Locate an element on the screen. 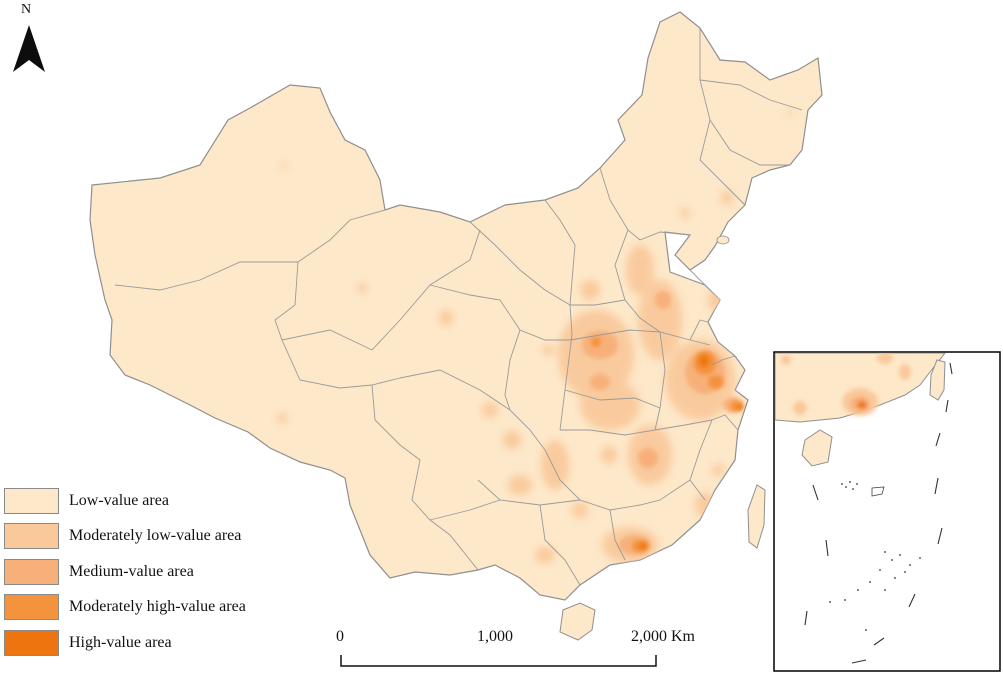 This screenshot has width=1003, height=678. legend-swatch-medium is located at coordinates (31, 571).